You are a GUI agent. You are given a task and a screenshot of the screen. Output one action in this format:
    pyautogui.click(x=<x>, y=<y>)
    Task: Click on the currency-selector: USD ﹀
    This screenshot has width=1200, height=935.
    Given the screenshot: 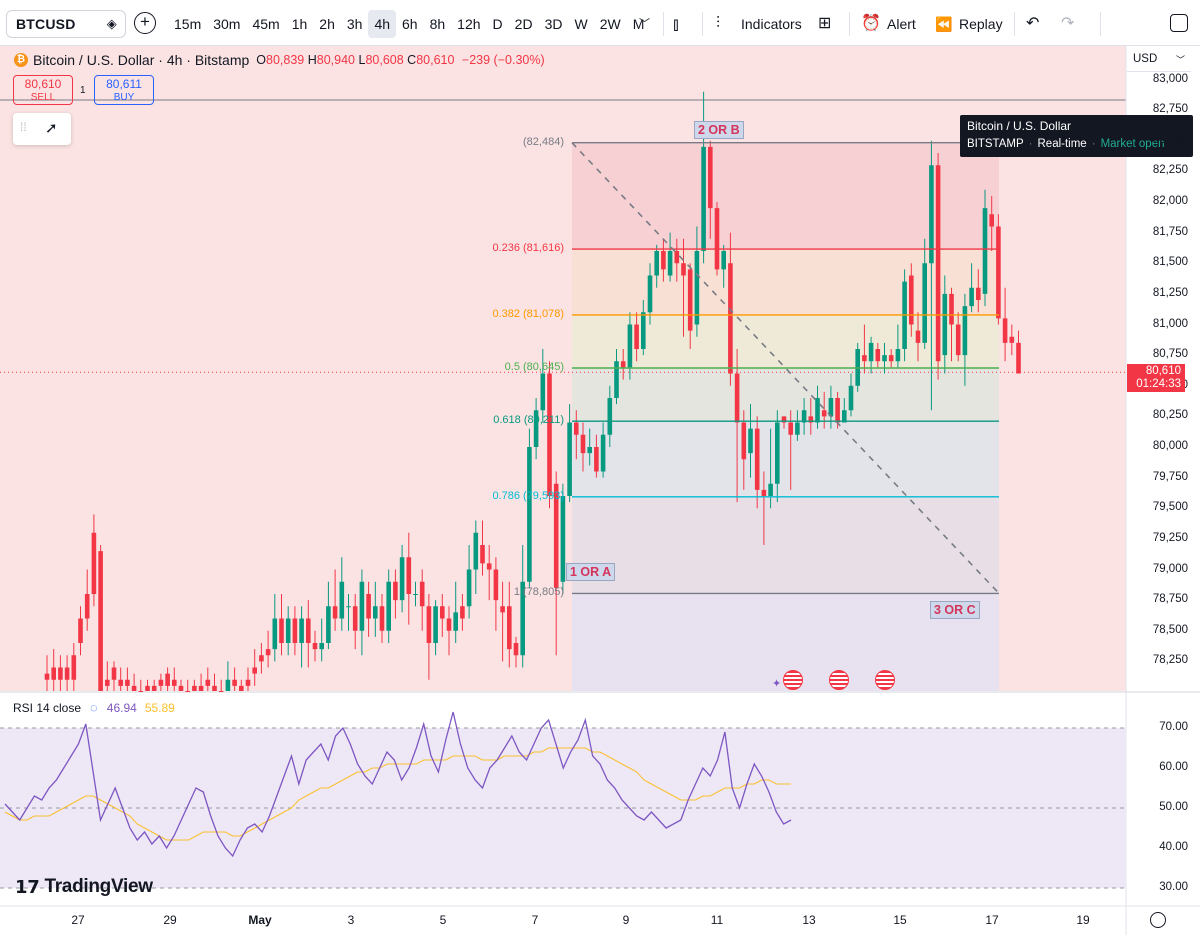 What is the action you would take?
    pyautogui.click(x=1159, y=60)
    